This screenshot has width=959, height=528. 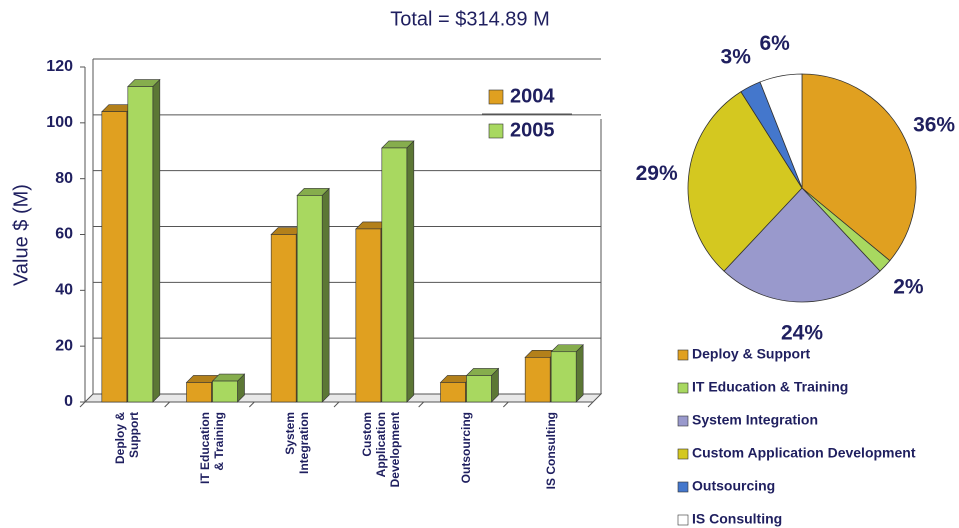 What do you see at coordinates (532, 96) in the screenshot?
I see `legend-label: 2004` at bounding box center [532, 96].